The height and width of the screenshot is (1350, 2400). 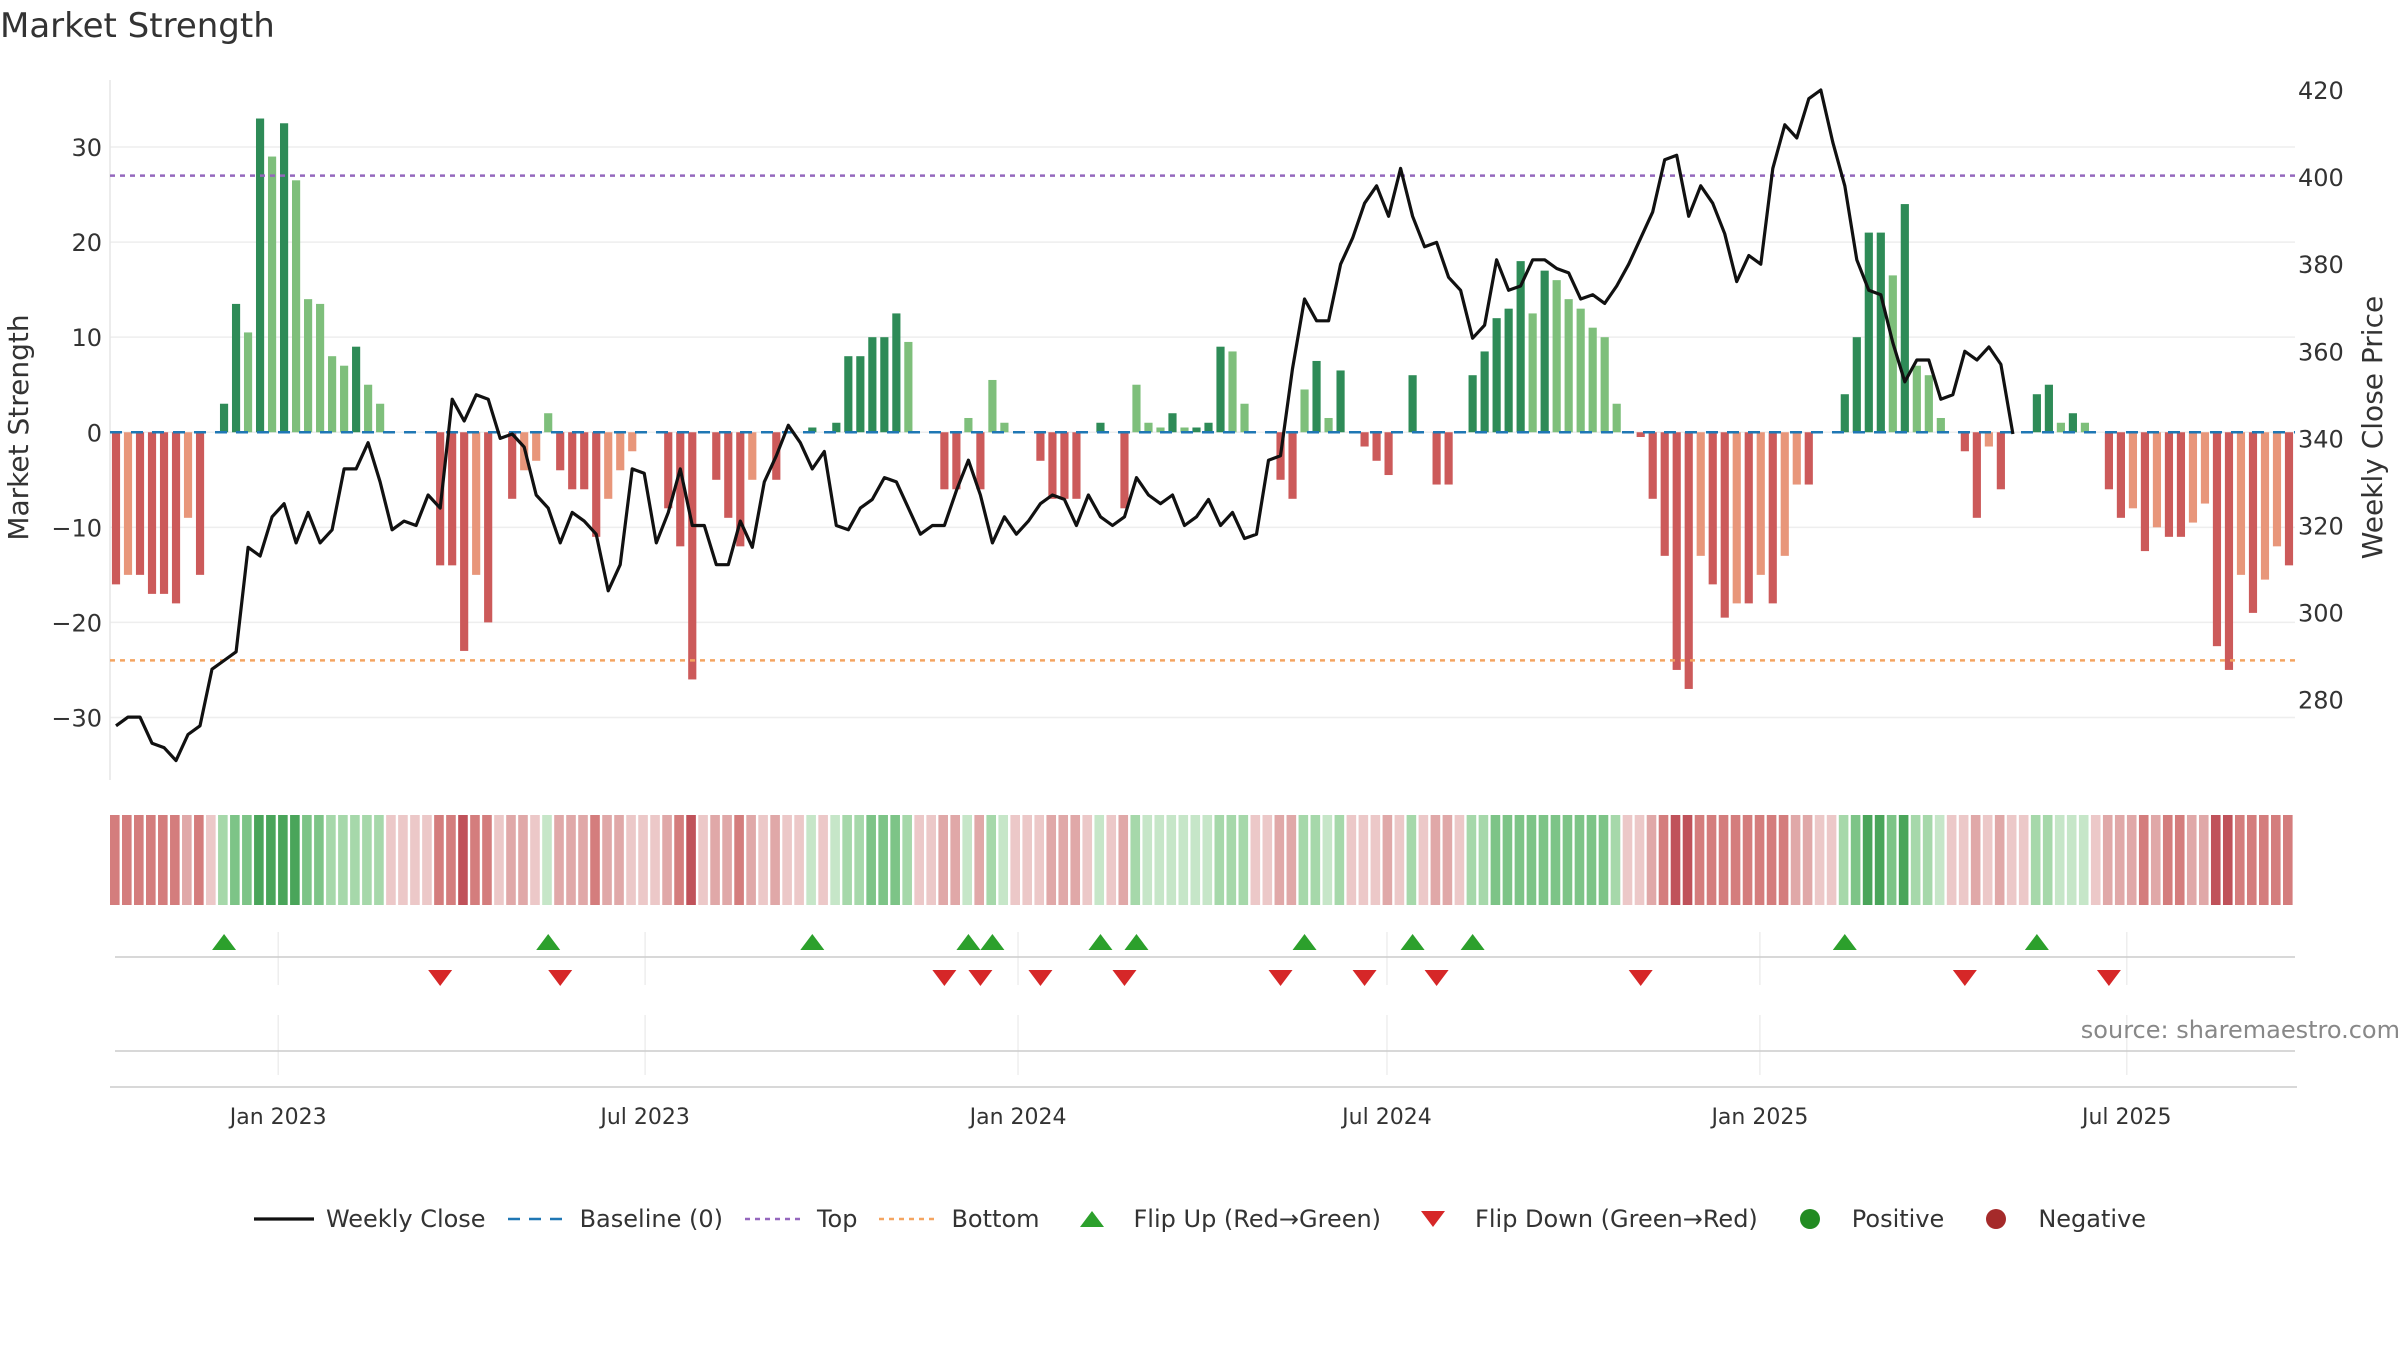 What do you see at coordinates (76, 528) in the screenshot?
I see `left-tick-label: −10` at bounding box center [76, 528].